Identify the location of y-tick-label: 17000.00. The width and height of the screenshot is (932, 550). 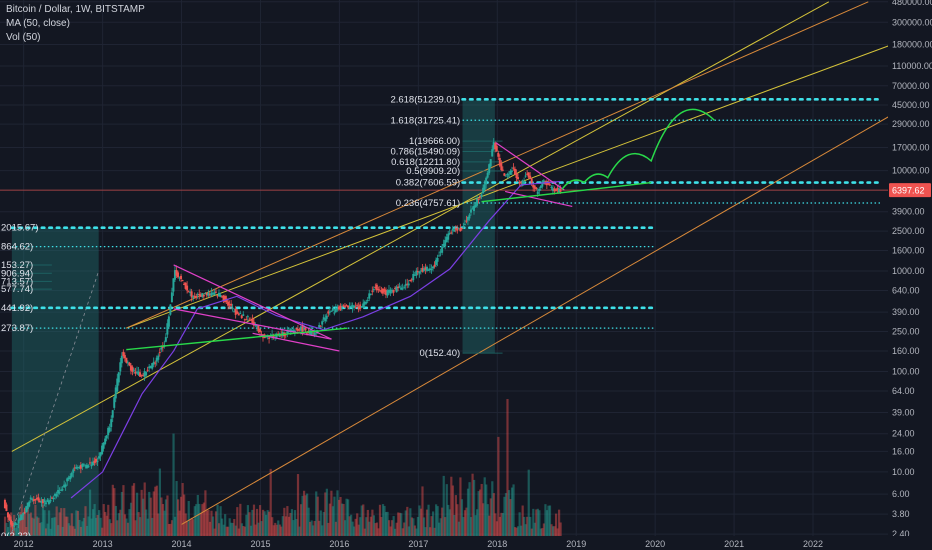
(911, 147).